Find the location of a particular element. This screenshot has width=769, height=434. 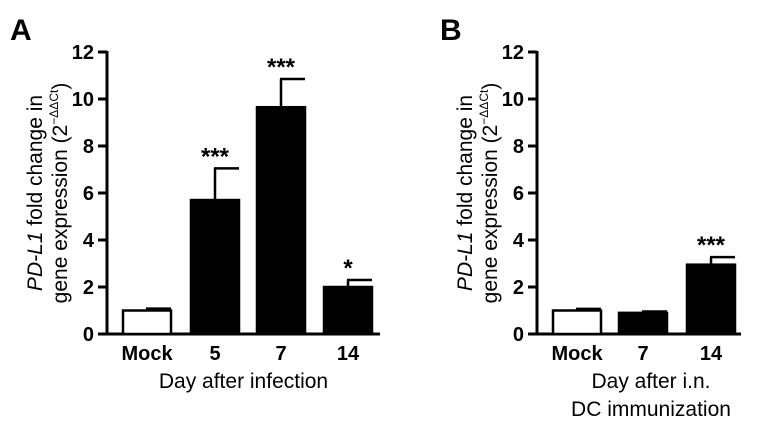

panel-letter: A is located at coordinates (21, 30).